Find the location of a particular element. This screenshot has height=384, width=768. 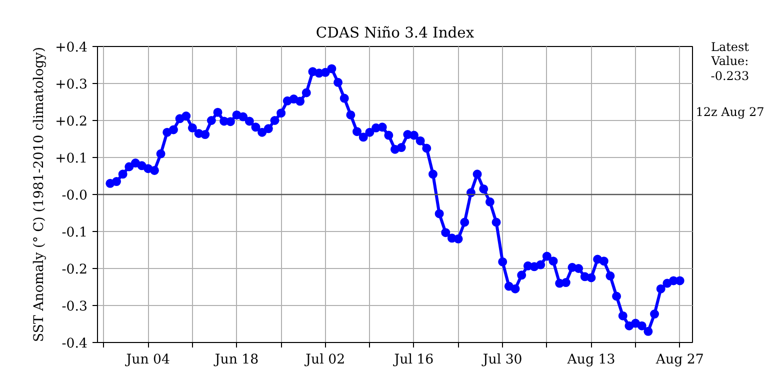

y-tick-label: +0.2 is located at coordinates (71, 122).